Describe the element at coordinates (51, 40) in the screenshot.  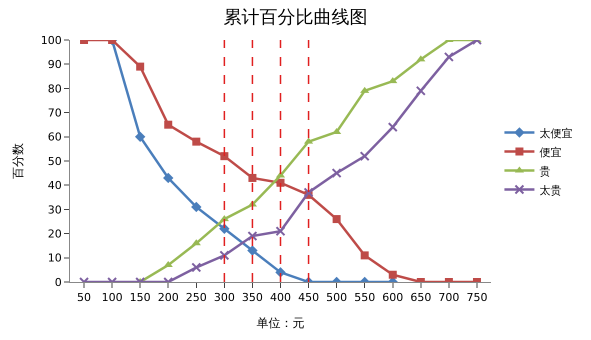
I see `y-tick-label: 100` at that location.